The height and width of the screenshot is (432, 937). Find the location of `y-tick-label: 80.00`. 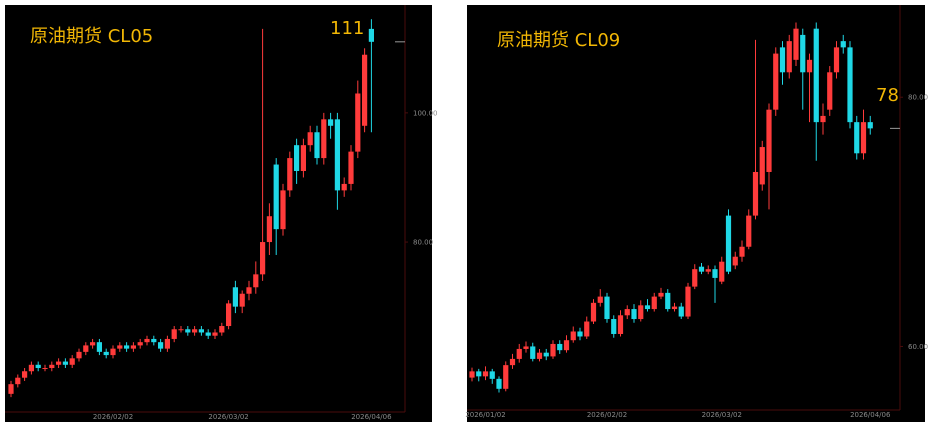

y-tick-label: 80.00 is located at coordinates (423, 243).